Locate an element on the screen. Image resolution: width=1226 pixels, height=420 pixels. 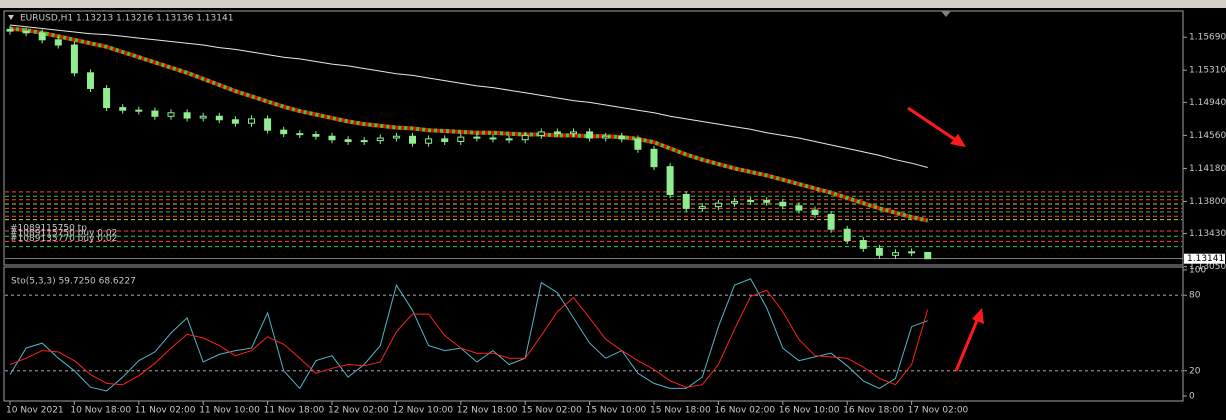
x-tick-label: 17 Nov 02:00 is located at coordinates (938, 411).